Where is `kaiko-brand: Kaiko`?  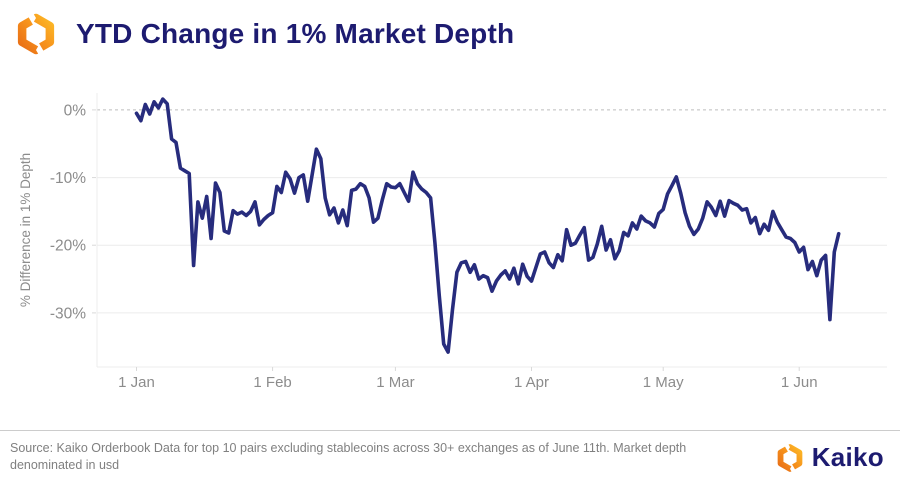 kaiko-brand: Kaiko is located at coordinates (829, 457).